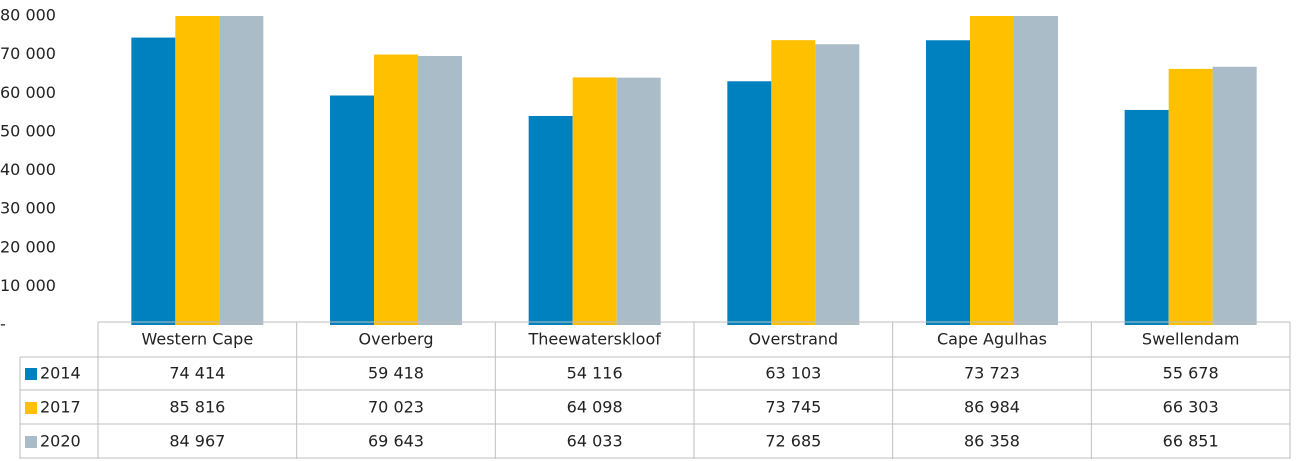 This screenshot has width=1297, height=461. Describe the element at coordinates (28, 208) in the screenshot. I see `y-tick-label: 30 000` at that location.